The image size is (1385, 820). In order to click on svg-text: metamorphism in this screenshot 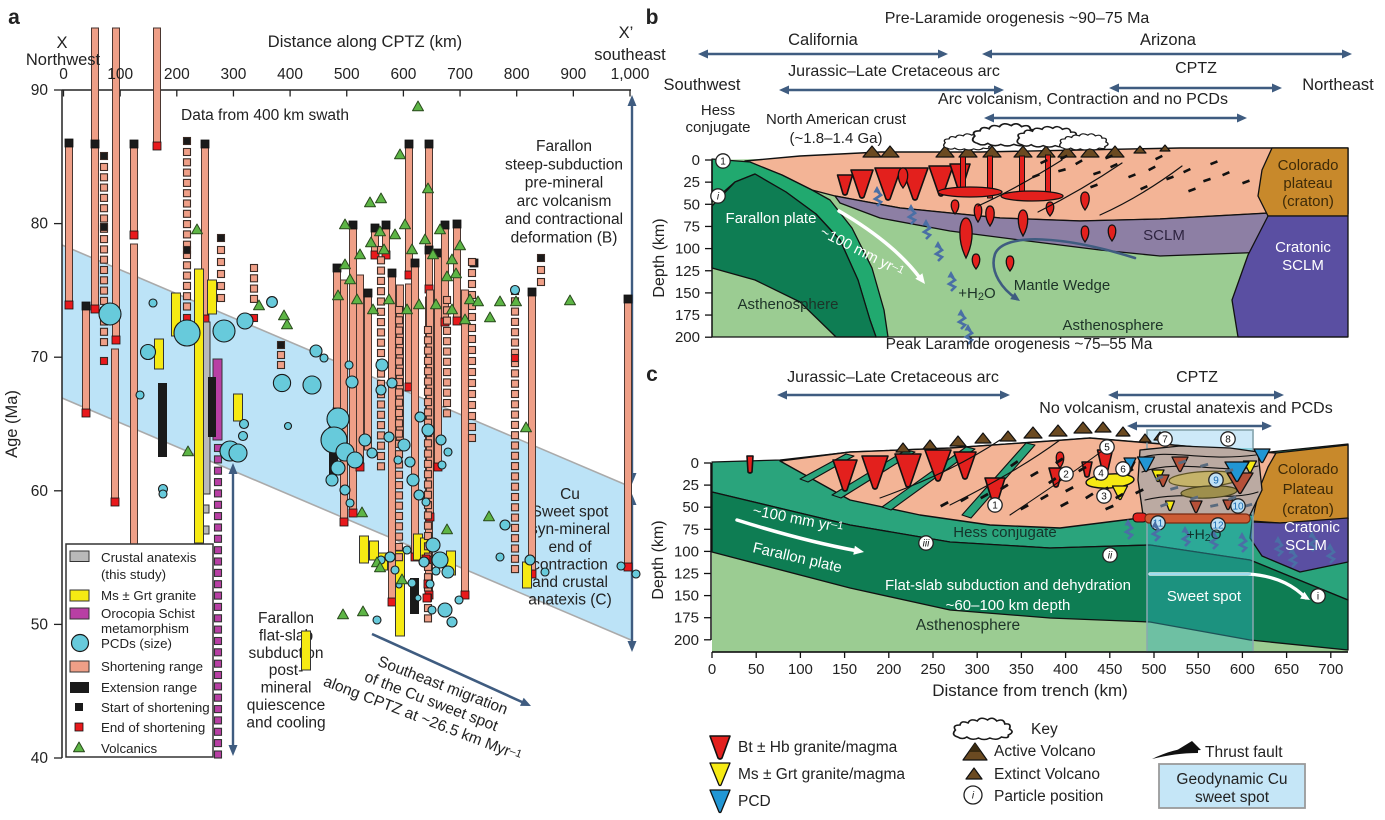, I will do `click(145, 628)`.